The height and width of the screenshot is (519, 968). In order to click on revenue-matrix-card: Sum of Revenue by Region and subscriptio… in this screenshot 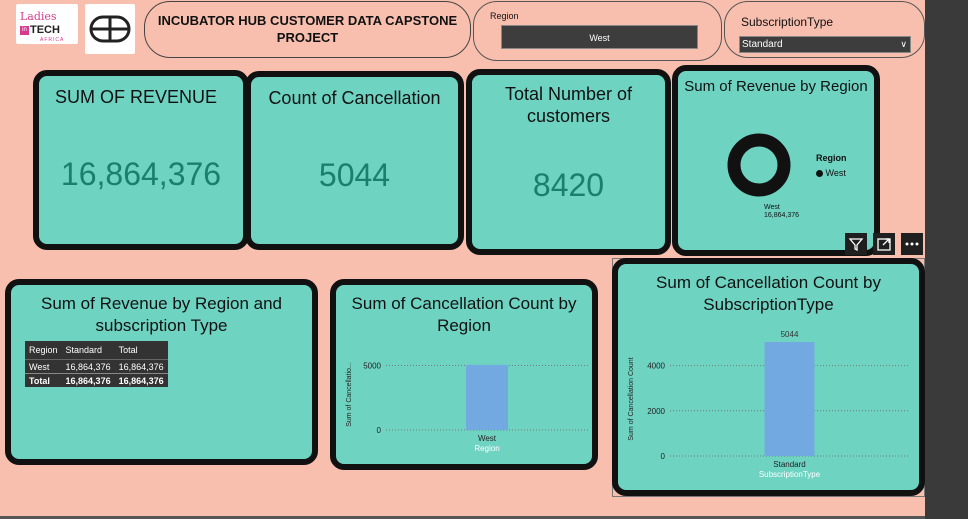, I will do `click(161, 372)`.